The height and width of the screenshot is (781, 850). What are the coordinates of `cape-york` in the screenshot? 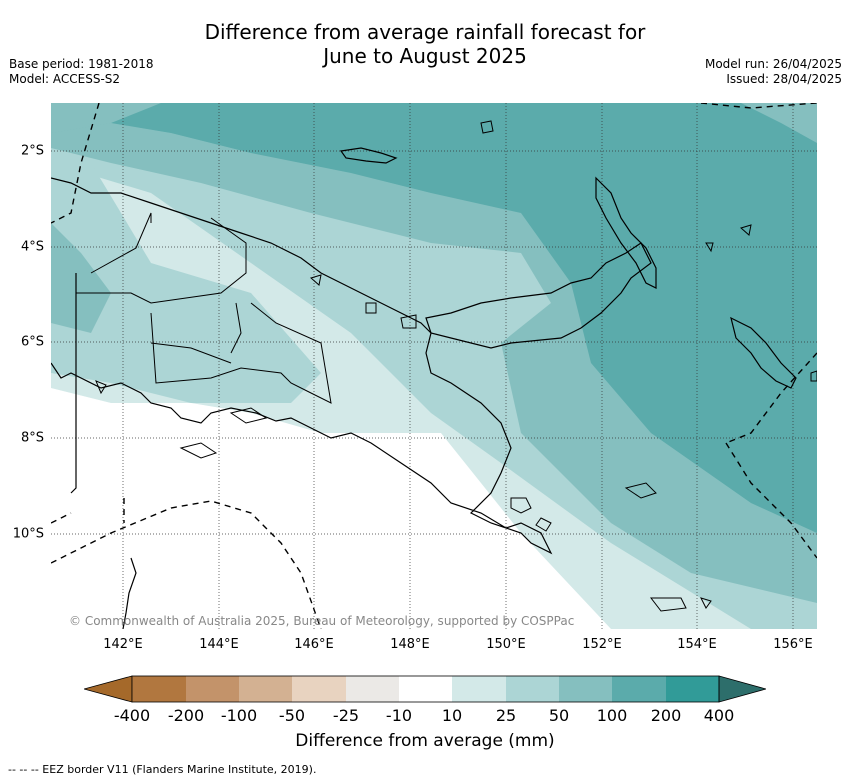 It's located at (129, 593).